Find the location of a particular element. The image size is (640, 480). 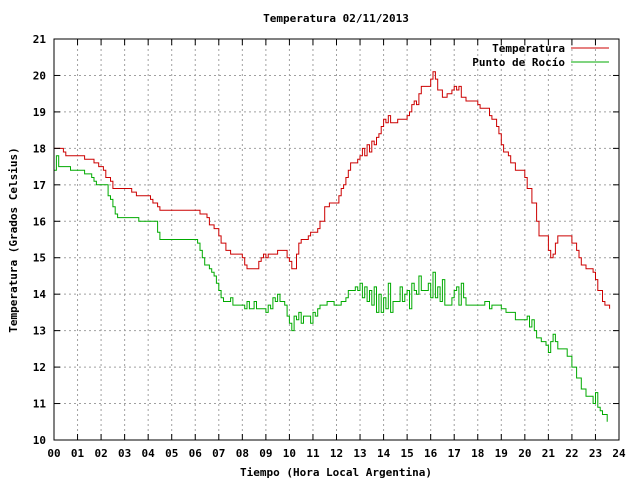

x-tick-label: 07 is located at coordinates (218, 453).